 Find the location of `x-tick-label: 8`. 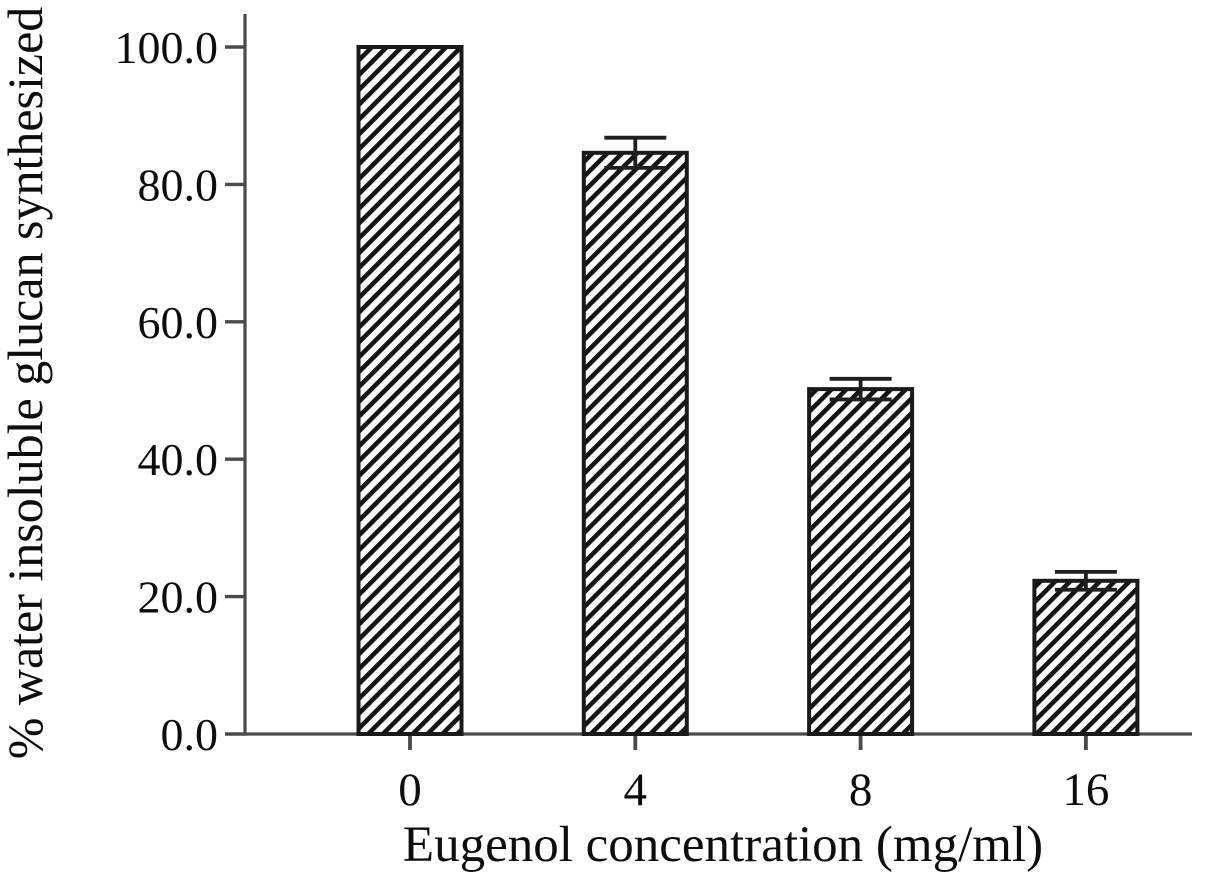

x-tick-label: 8 is located at coordinates (861, 790).